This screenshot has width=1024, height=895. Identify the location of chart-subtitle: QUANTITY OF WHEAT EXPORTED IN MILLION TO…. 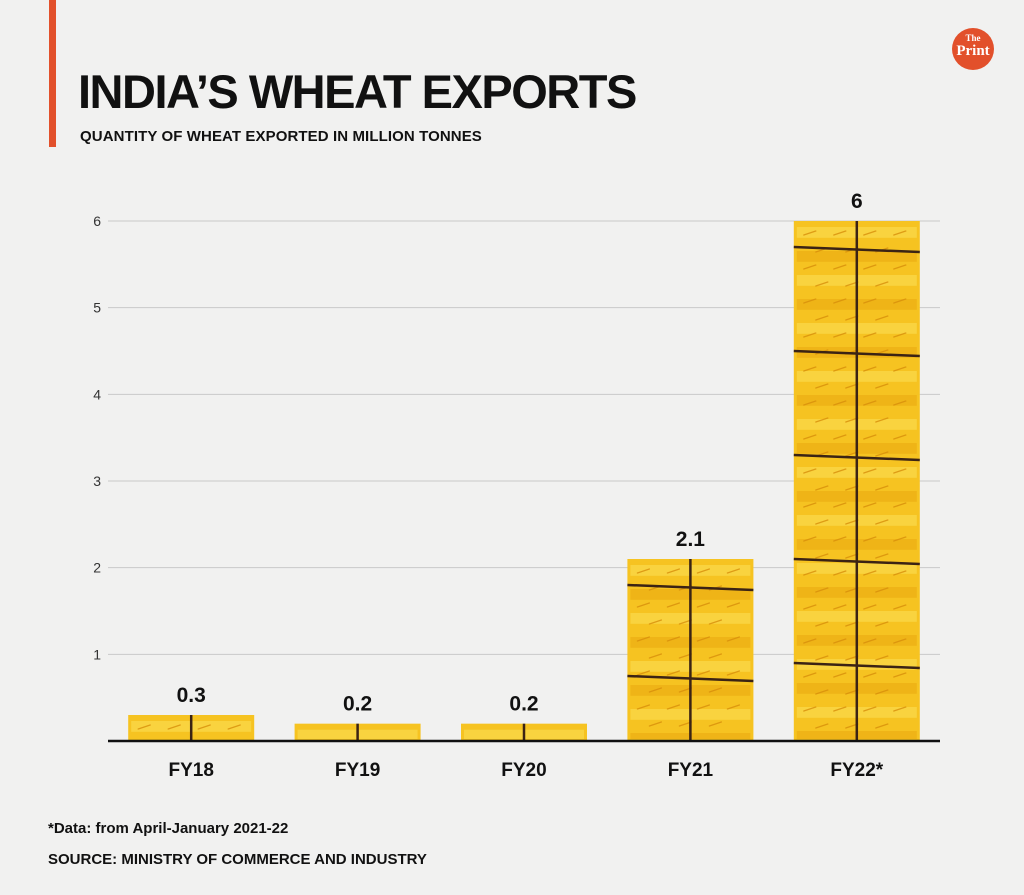
(281, 136).